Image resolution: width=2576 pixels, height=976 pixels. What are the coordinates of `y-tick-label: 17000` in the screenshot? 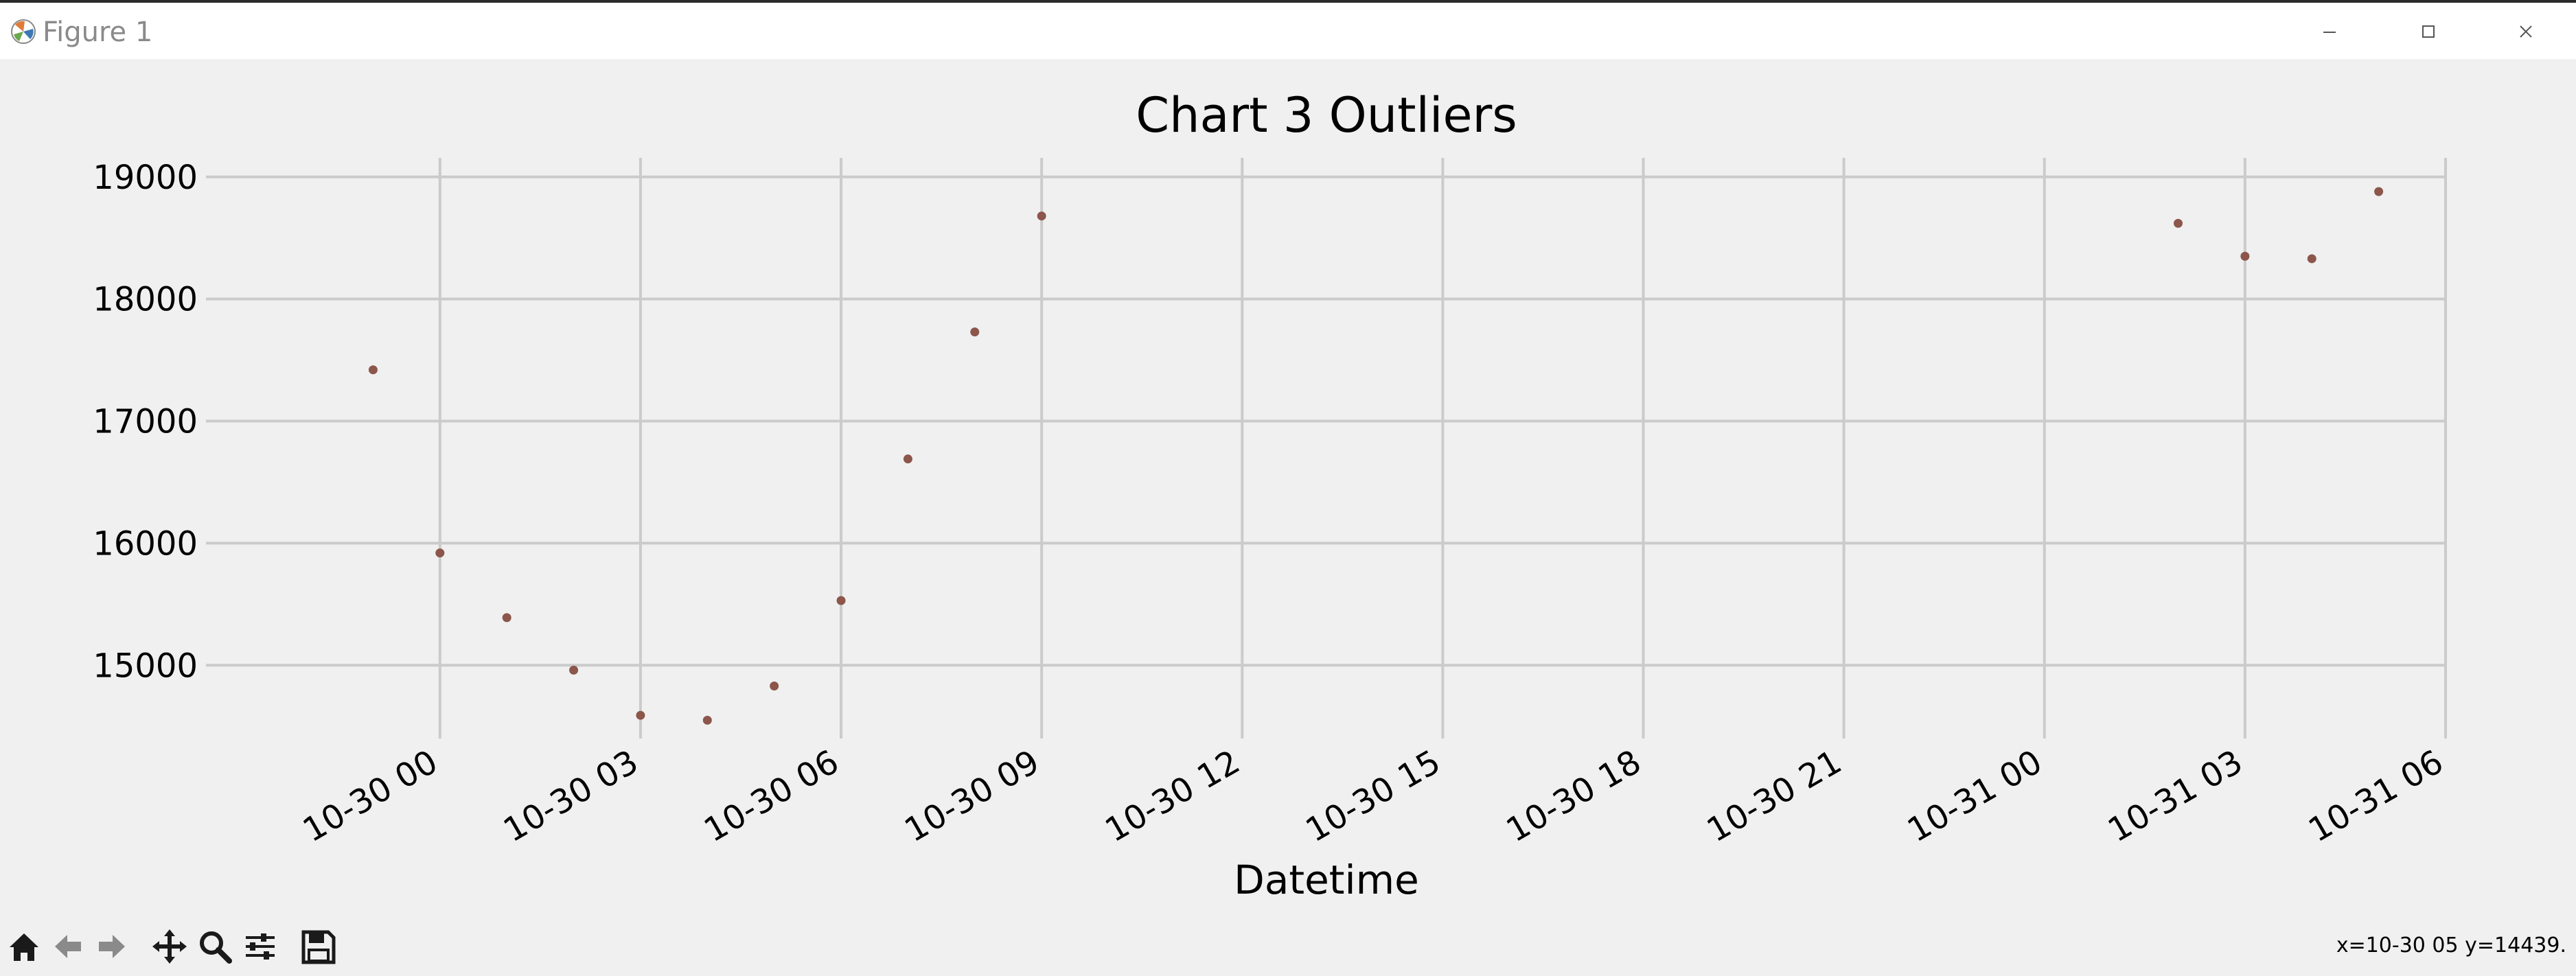 It's located at (145, 422).